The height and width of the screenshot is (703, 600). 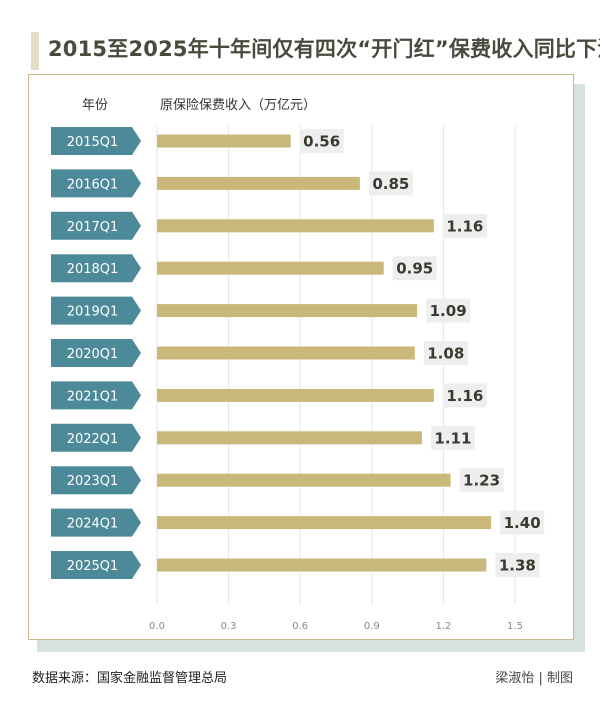 What do you see at coordinates (95, 105) in the screenshot?
I see `year-column-header: 年份` at bounding box center [95, 105].